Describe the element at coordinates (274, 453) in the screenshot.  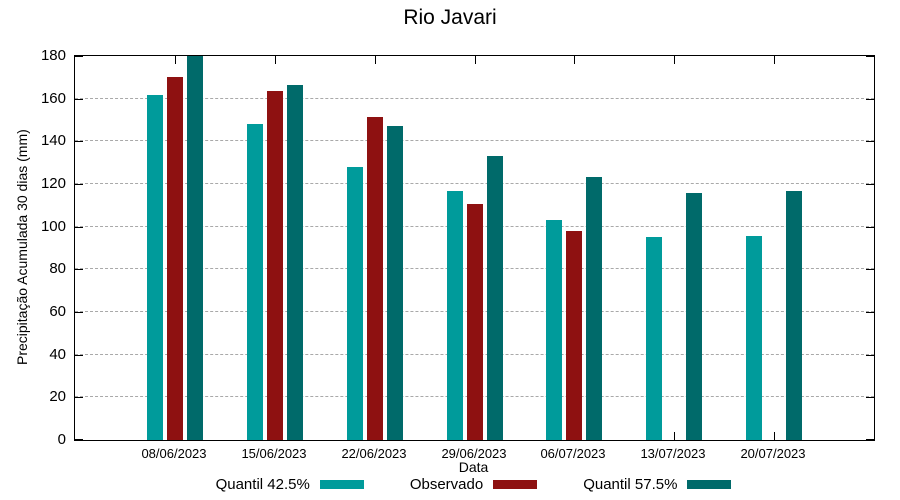
I see `x-tick-label: 15/06/2023` at that location.